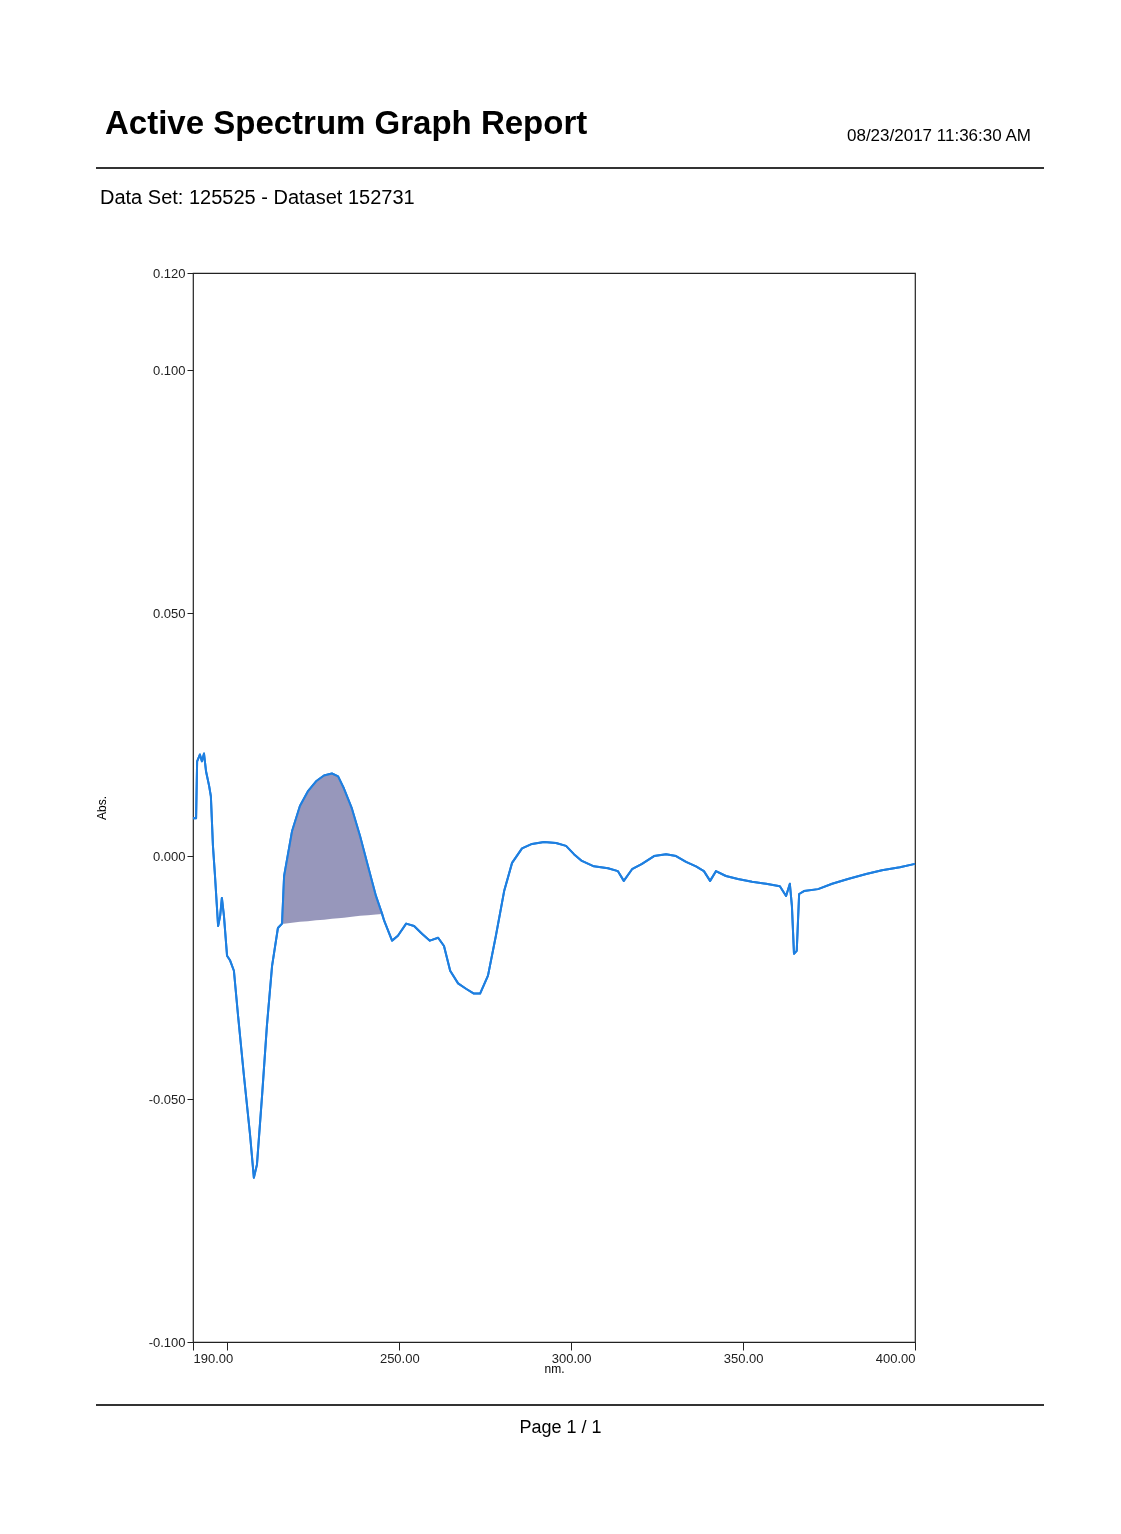  I want to click on x-tick-label: 400.00, so click(895, 1358).